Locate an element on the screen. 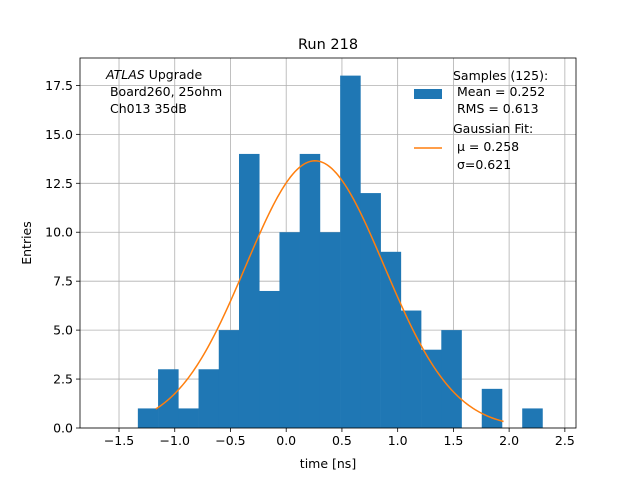 Image resolution: width=640 pixels, height=480 pixels. y-tick-label: 15.0 is located at coordinates (59, 134).